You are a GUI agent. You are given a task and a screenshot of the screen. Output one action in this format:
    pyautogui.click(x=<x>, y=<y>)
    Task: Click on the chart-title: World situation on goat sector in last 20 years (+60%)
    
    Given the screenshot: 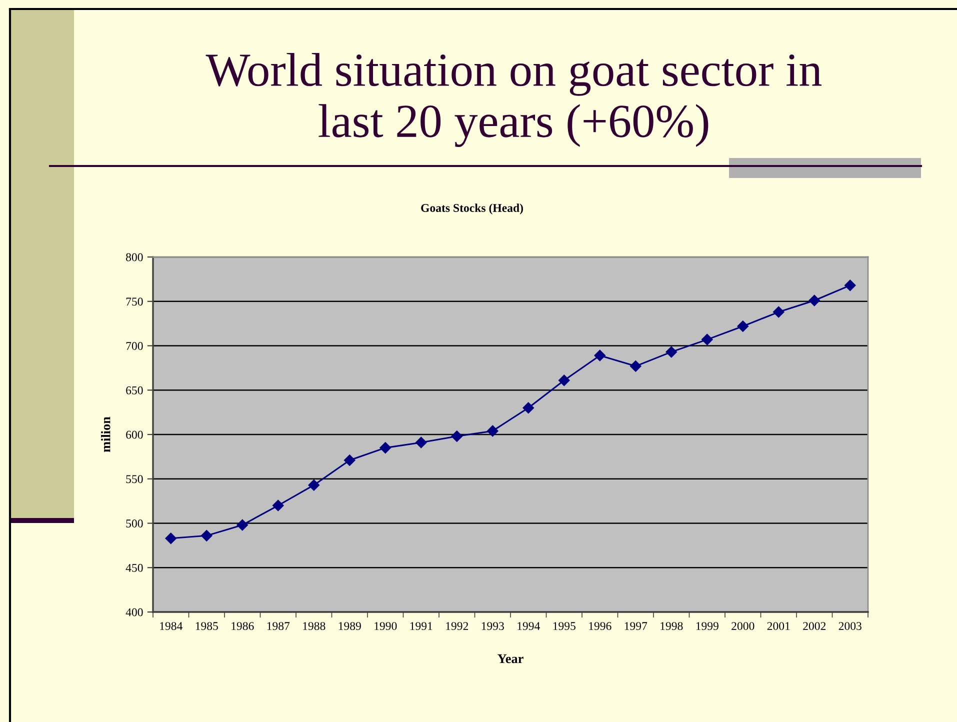 What is the action you would take?
    pyautogui.click(x=514, y=100)
    